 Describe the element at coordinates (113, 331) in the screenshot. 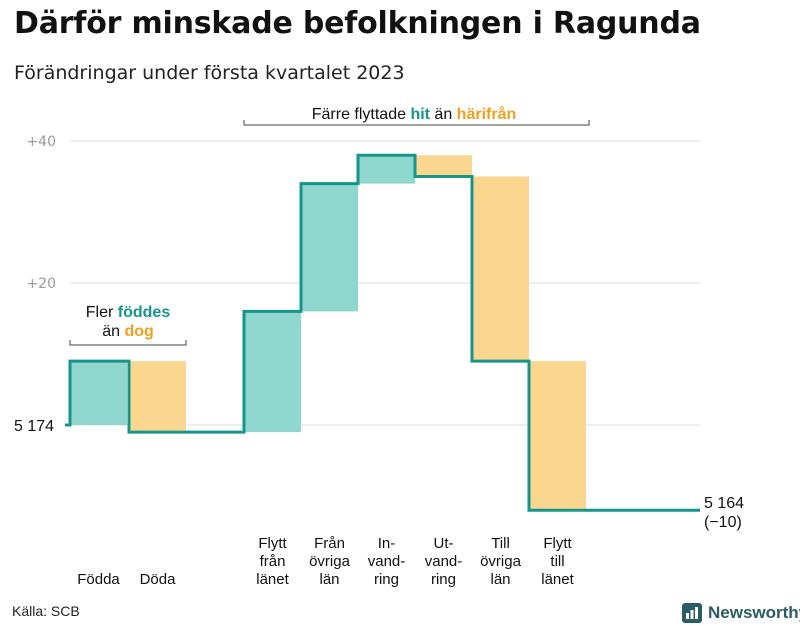

I see `births-annotation-part: än` at that location.